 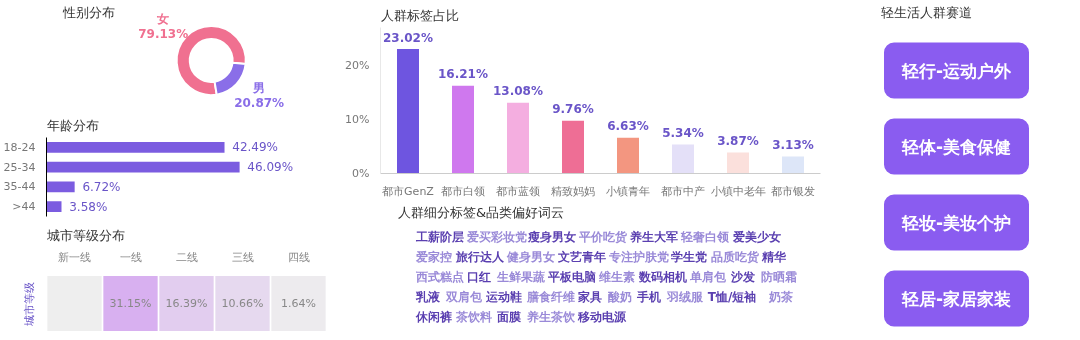 What do you see at coordinates (774, 256) in the screenshot?
I see `text: 精华` at bounding box center [774, 256].